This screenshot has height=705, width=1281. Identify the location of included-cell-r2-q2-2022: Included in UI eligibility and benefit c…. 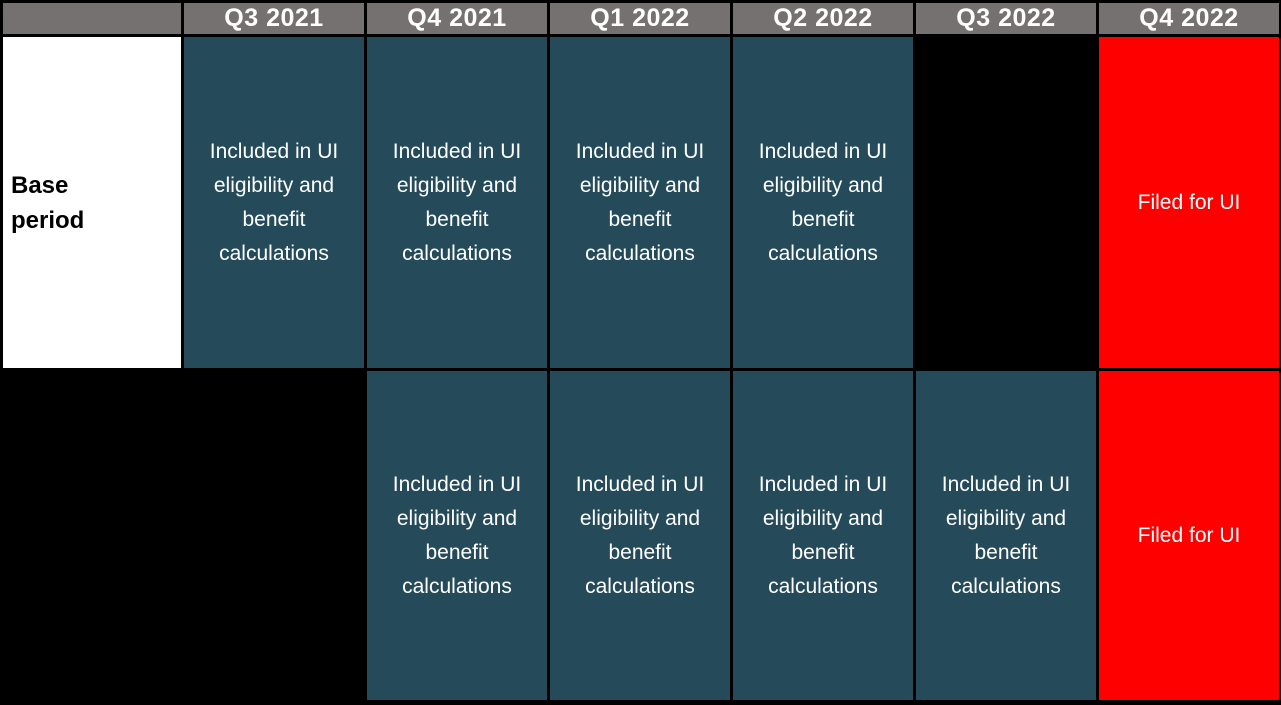
(823, 535).